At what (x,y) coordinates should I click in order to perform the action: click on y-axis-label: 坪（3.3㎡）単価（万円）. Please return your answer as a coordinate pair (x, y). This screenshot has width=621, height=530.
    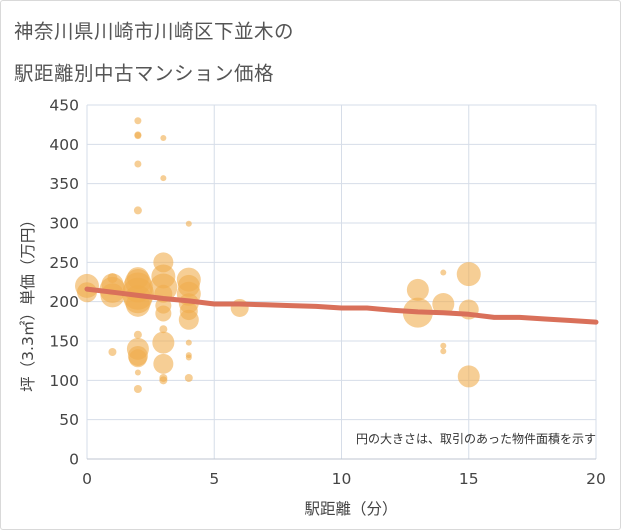
    Looking at the image, I should click on (28, 302).